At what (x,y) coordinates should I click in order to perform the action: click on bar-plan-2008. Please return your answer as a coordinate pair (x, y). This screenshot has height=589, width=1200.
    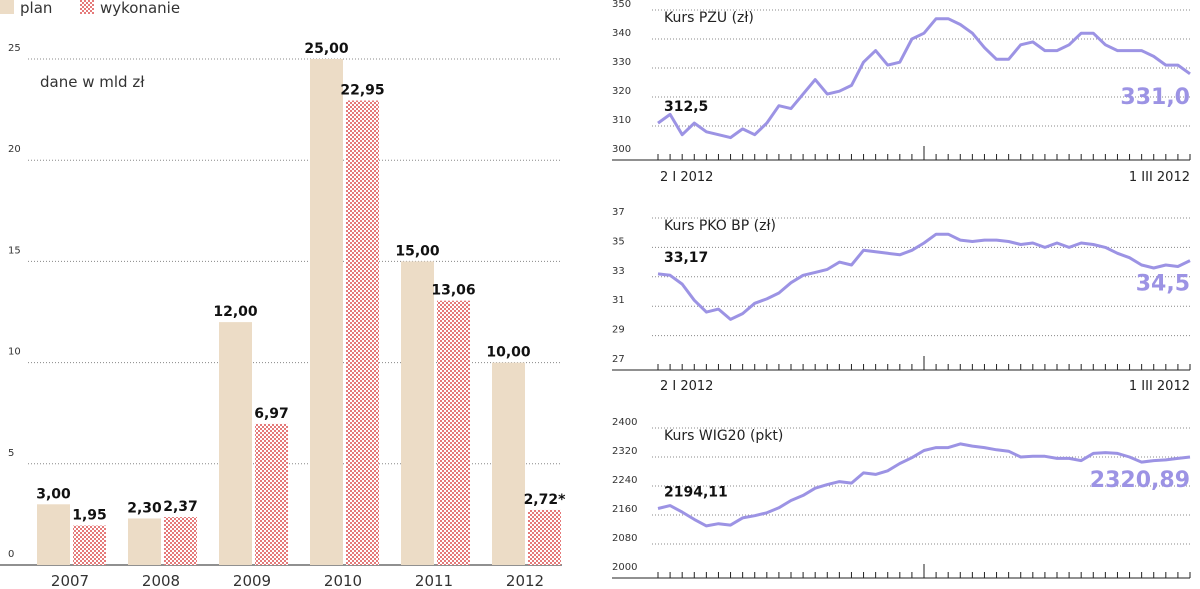
    Looking at the image, I should click on (144, 541).